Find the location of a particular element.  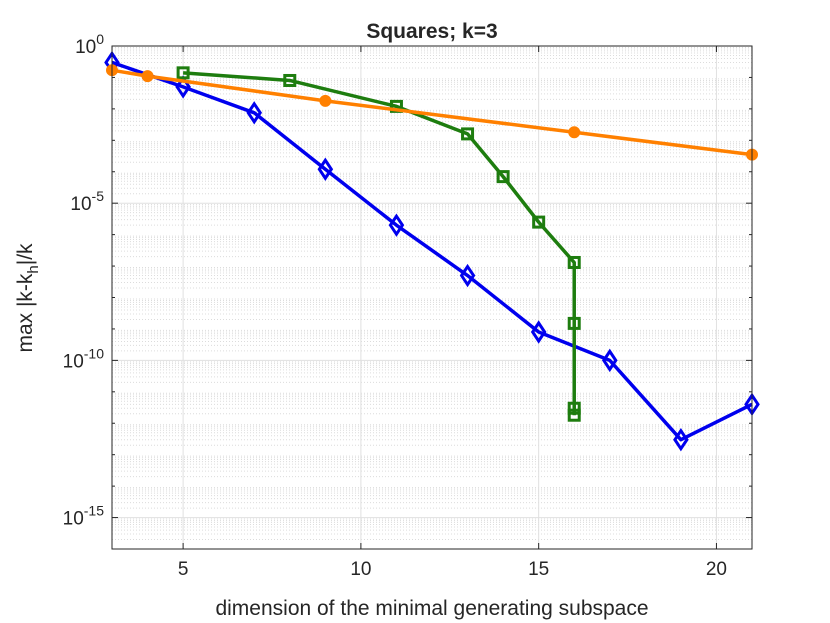

x-tick-label: 20 is located at coordinates (716, 569).